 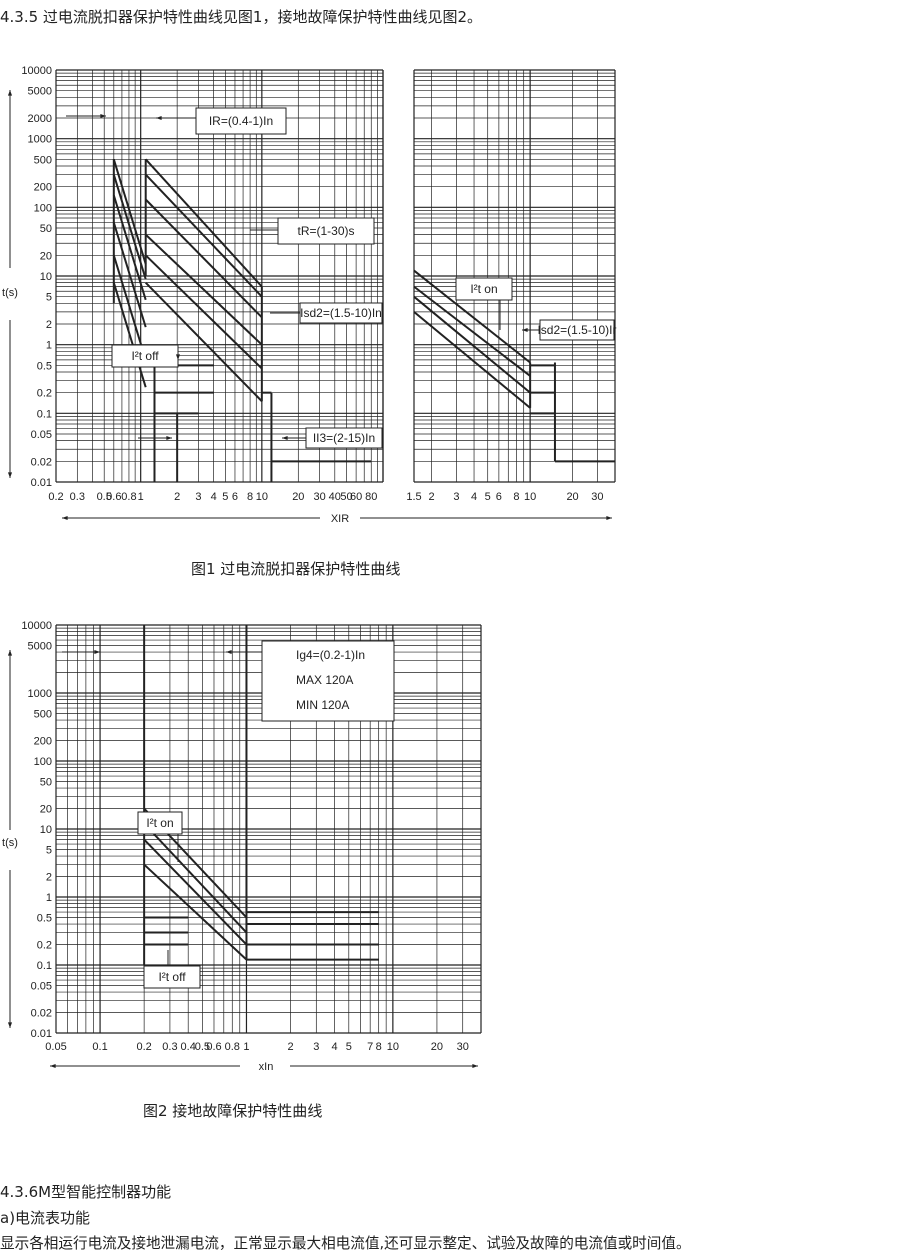 I want to click on fig2-x-tick: 0.05, so click(x=55, y=1047).